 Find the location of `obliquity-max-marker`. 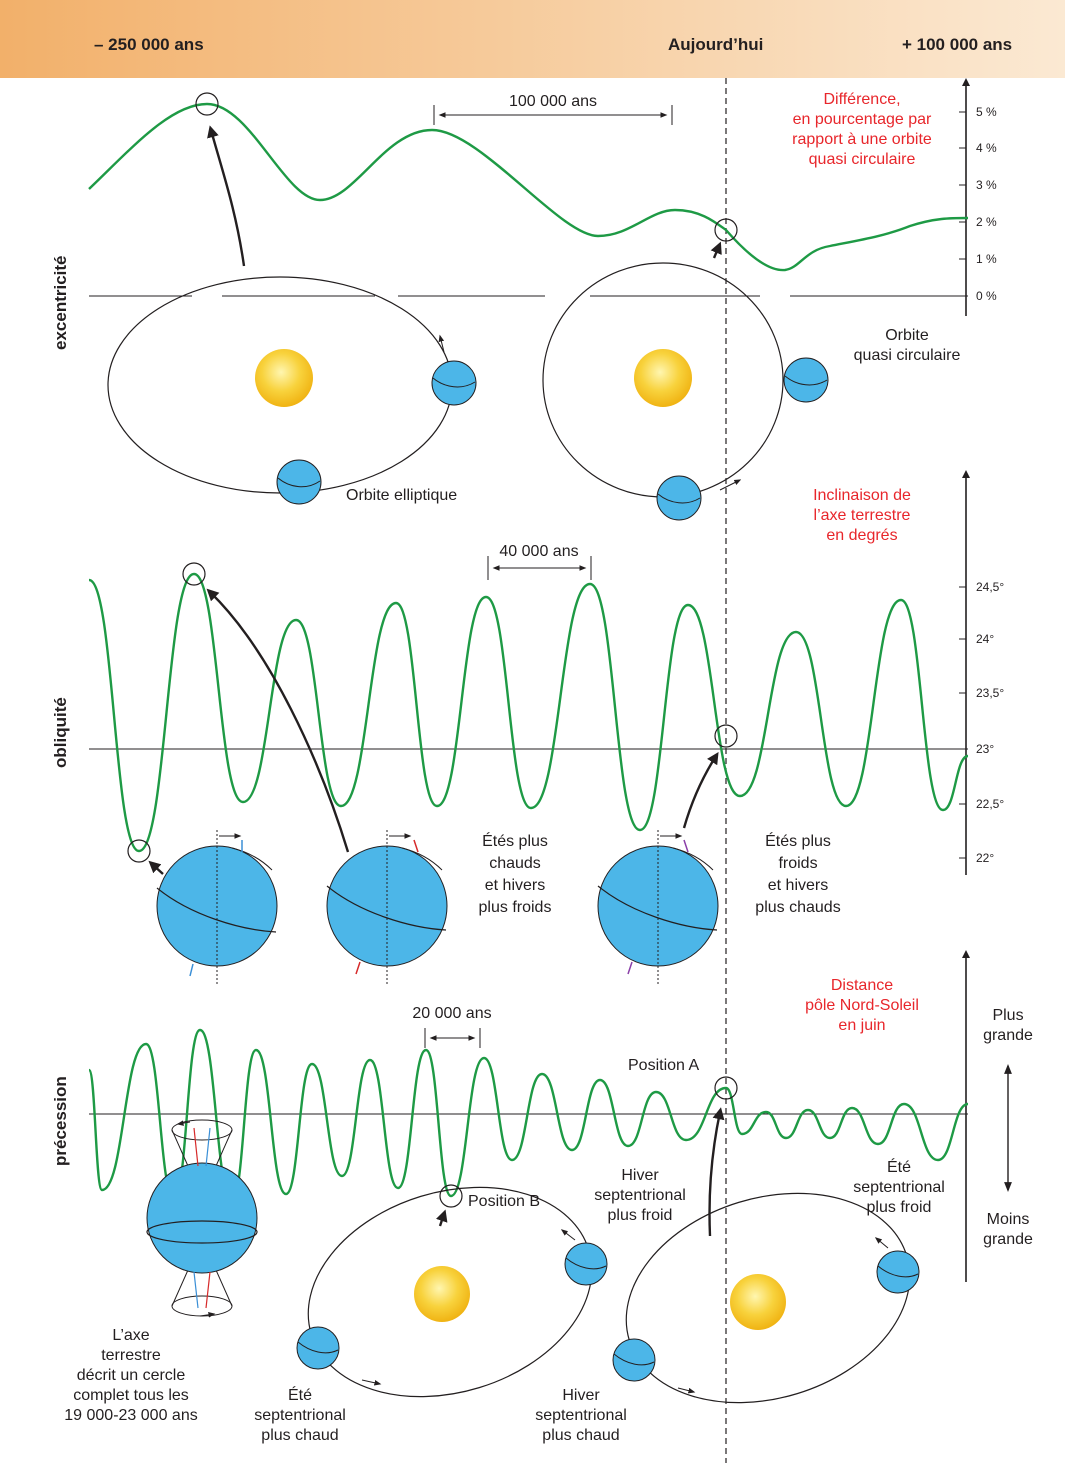

obliquity-max-marker is located at coordinates (194, 574).